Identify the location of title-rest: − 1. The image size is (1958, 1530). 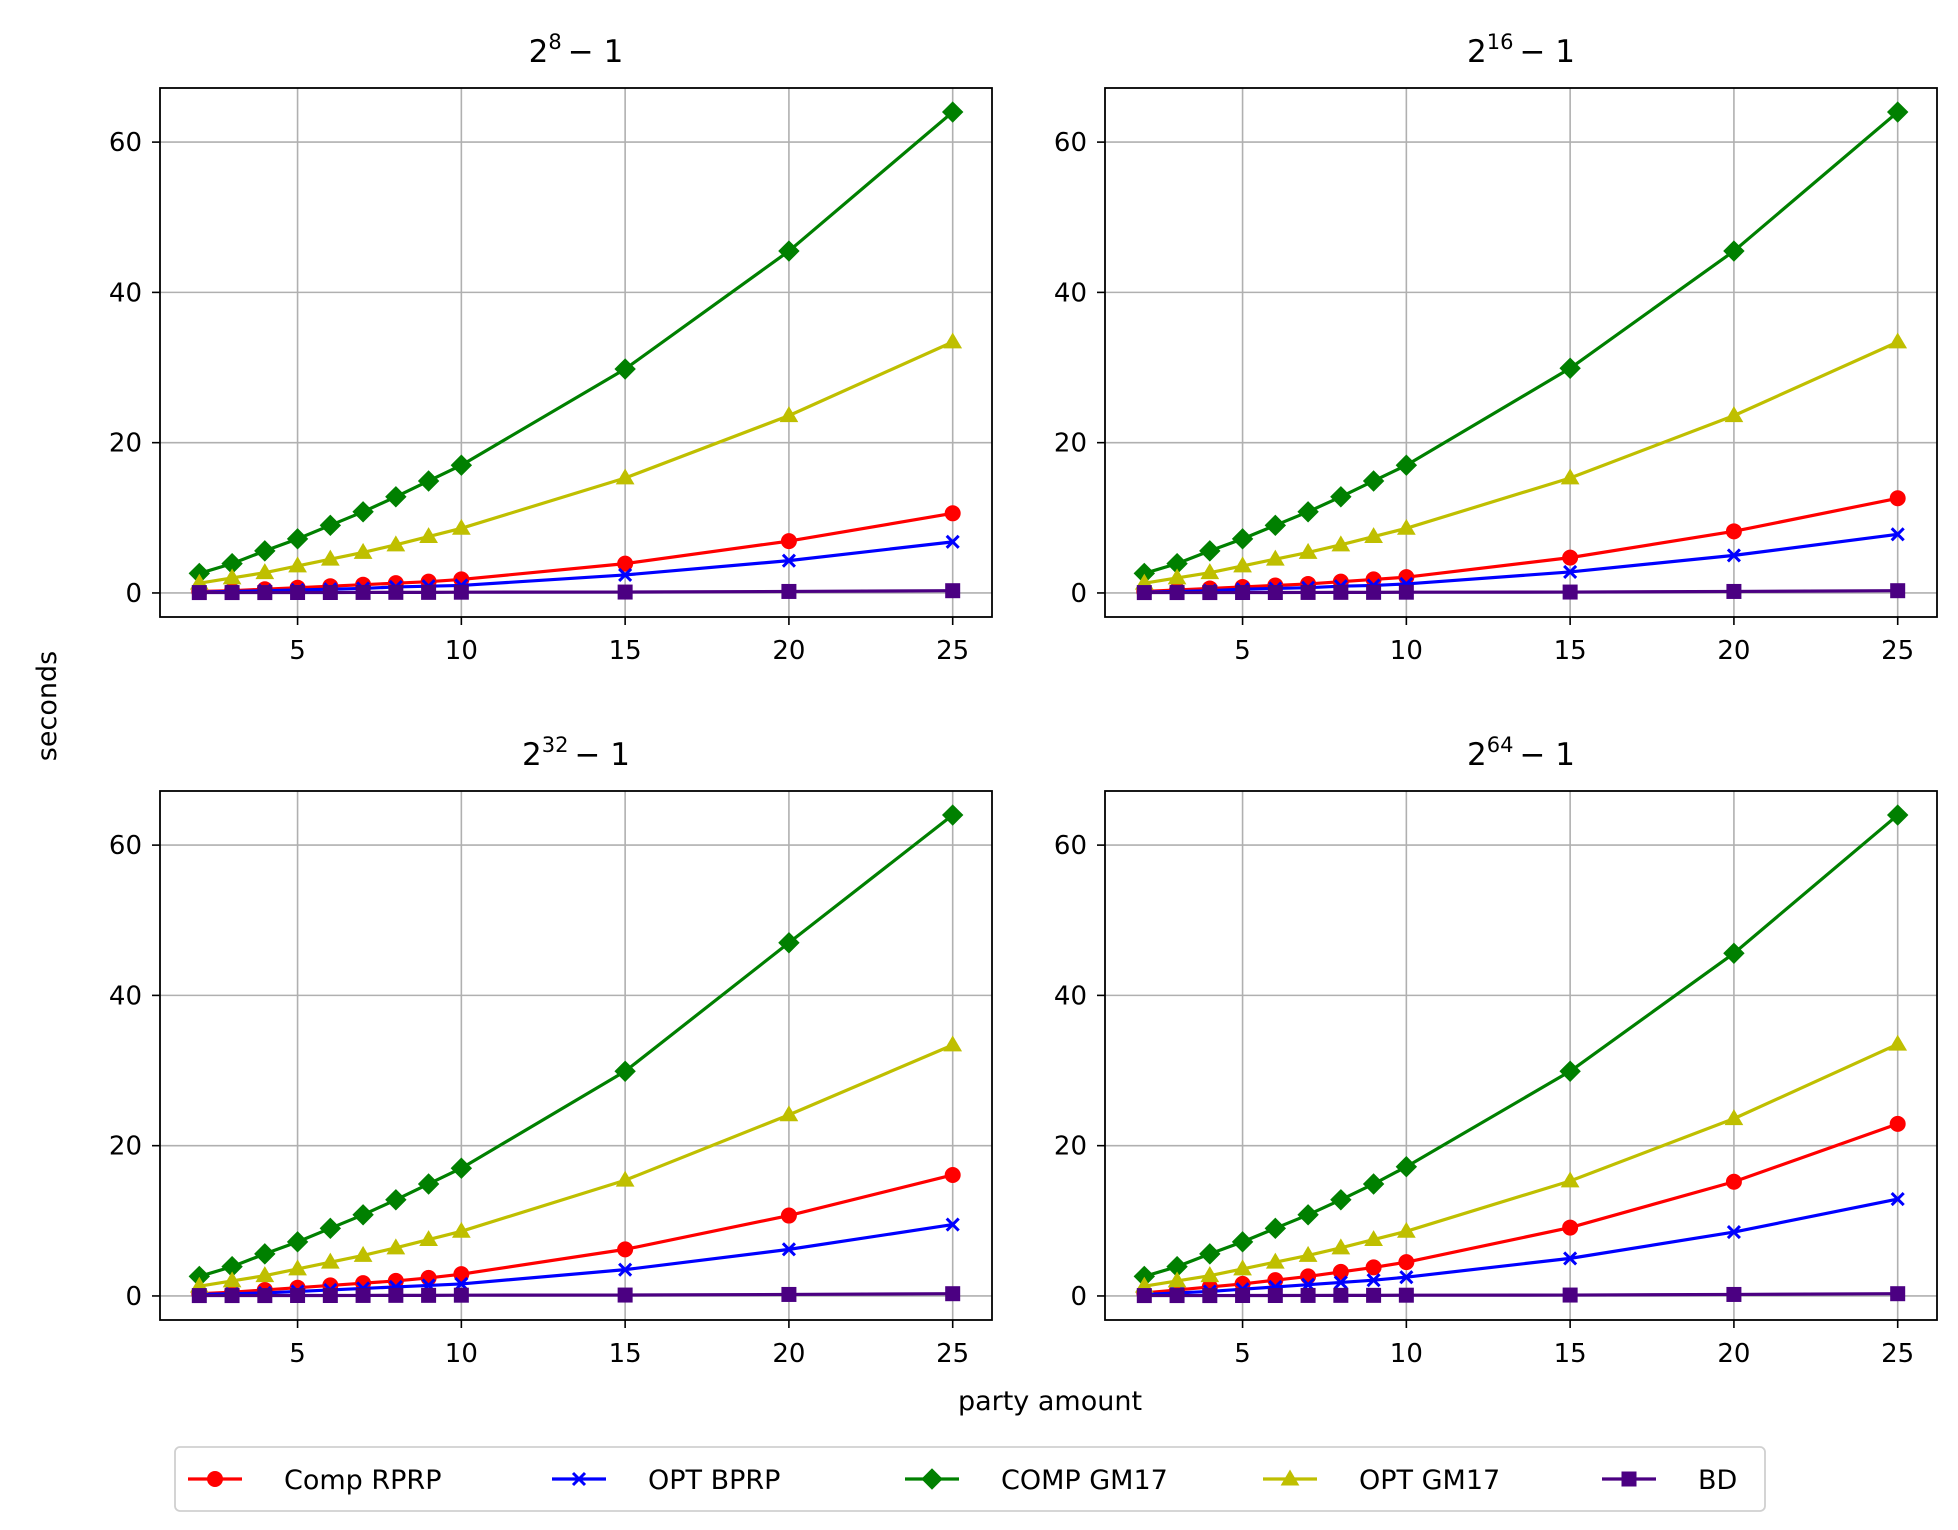
(1547, 52).